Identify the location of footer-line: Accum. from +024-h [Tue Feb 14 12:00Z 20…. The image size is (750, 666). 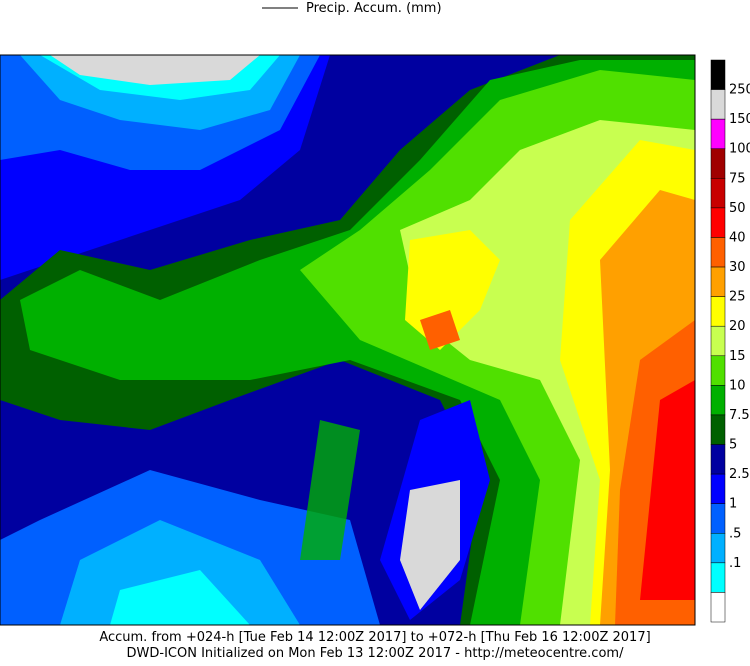
(374, 637).